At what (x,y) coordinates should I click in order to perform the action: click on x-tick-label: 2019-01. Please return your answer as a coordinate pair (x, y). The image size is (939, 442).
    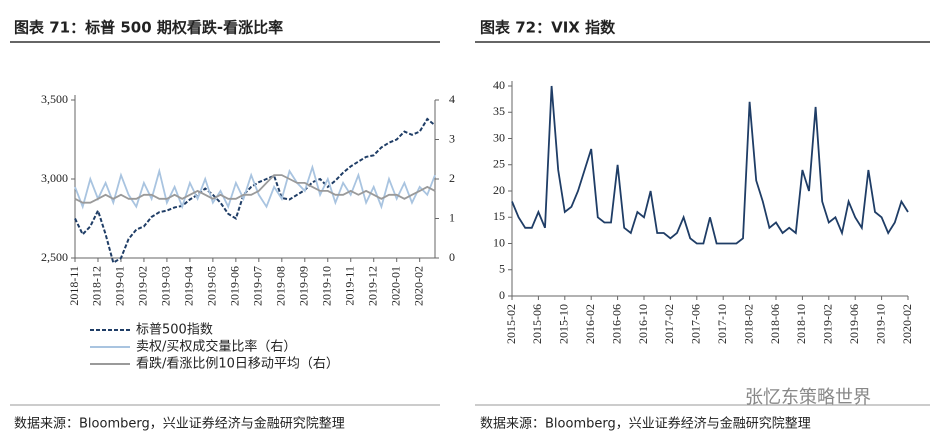
    Looking at the image, I should click on (120, 286).